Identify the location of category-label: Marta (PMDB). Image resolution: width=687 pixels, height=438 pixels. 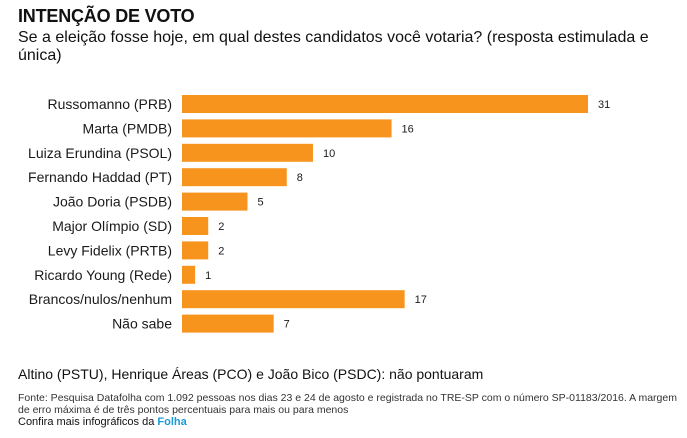
(127, 128).